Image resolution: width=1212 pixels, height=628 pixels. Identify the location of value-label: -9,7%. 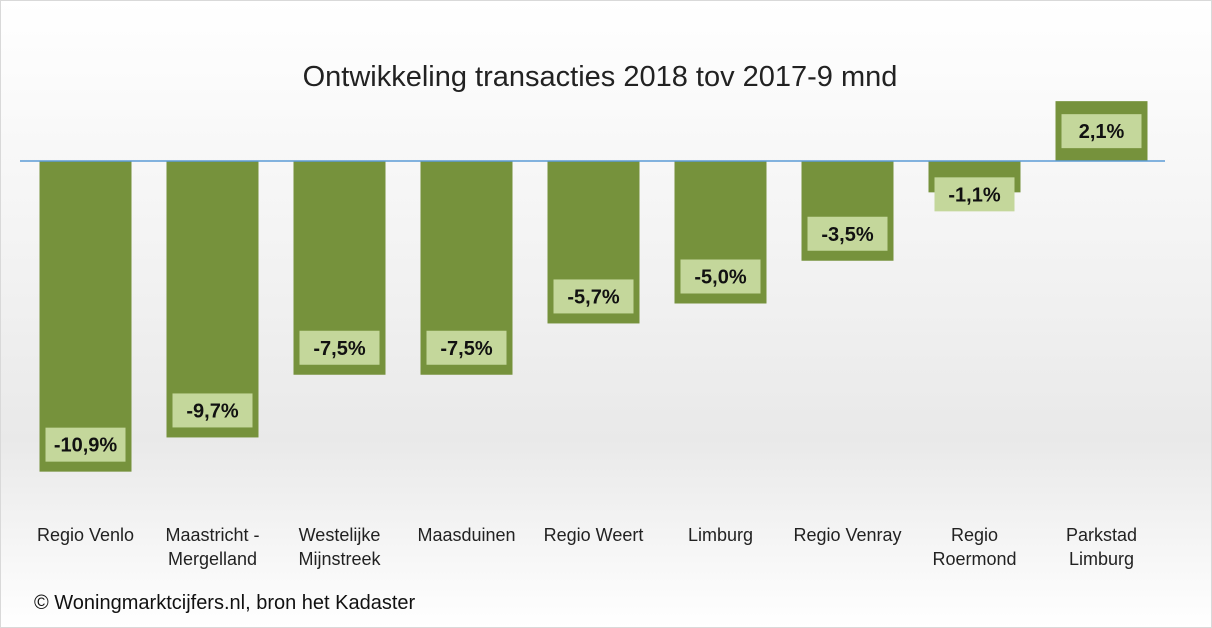
(212, 411).